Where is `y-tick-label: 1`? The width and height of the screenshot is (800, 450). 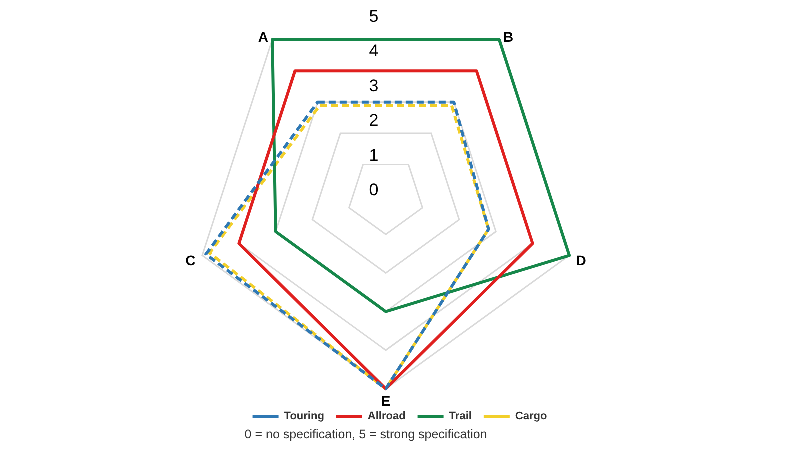
y-tick-label: 1 is located at coordinates (374, 155).